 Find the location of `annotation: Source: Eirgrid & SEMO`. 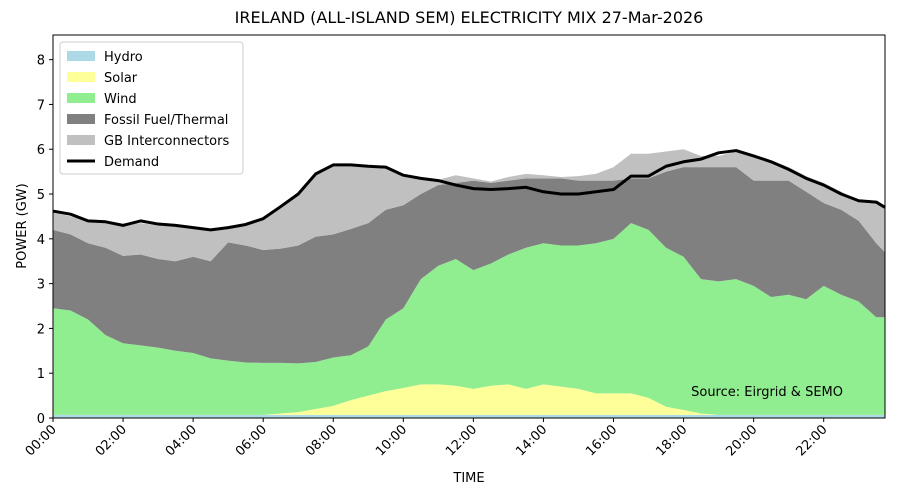

annotation: Source: Eirgrid & SEMO is located at coordinates (767, 392).